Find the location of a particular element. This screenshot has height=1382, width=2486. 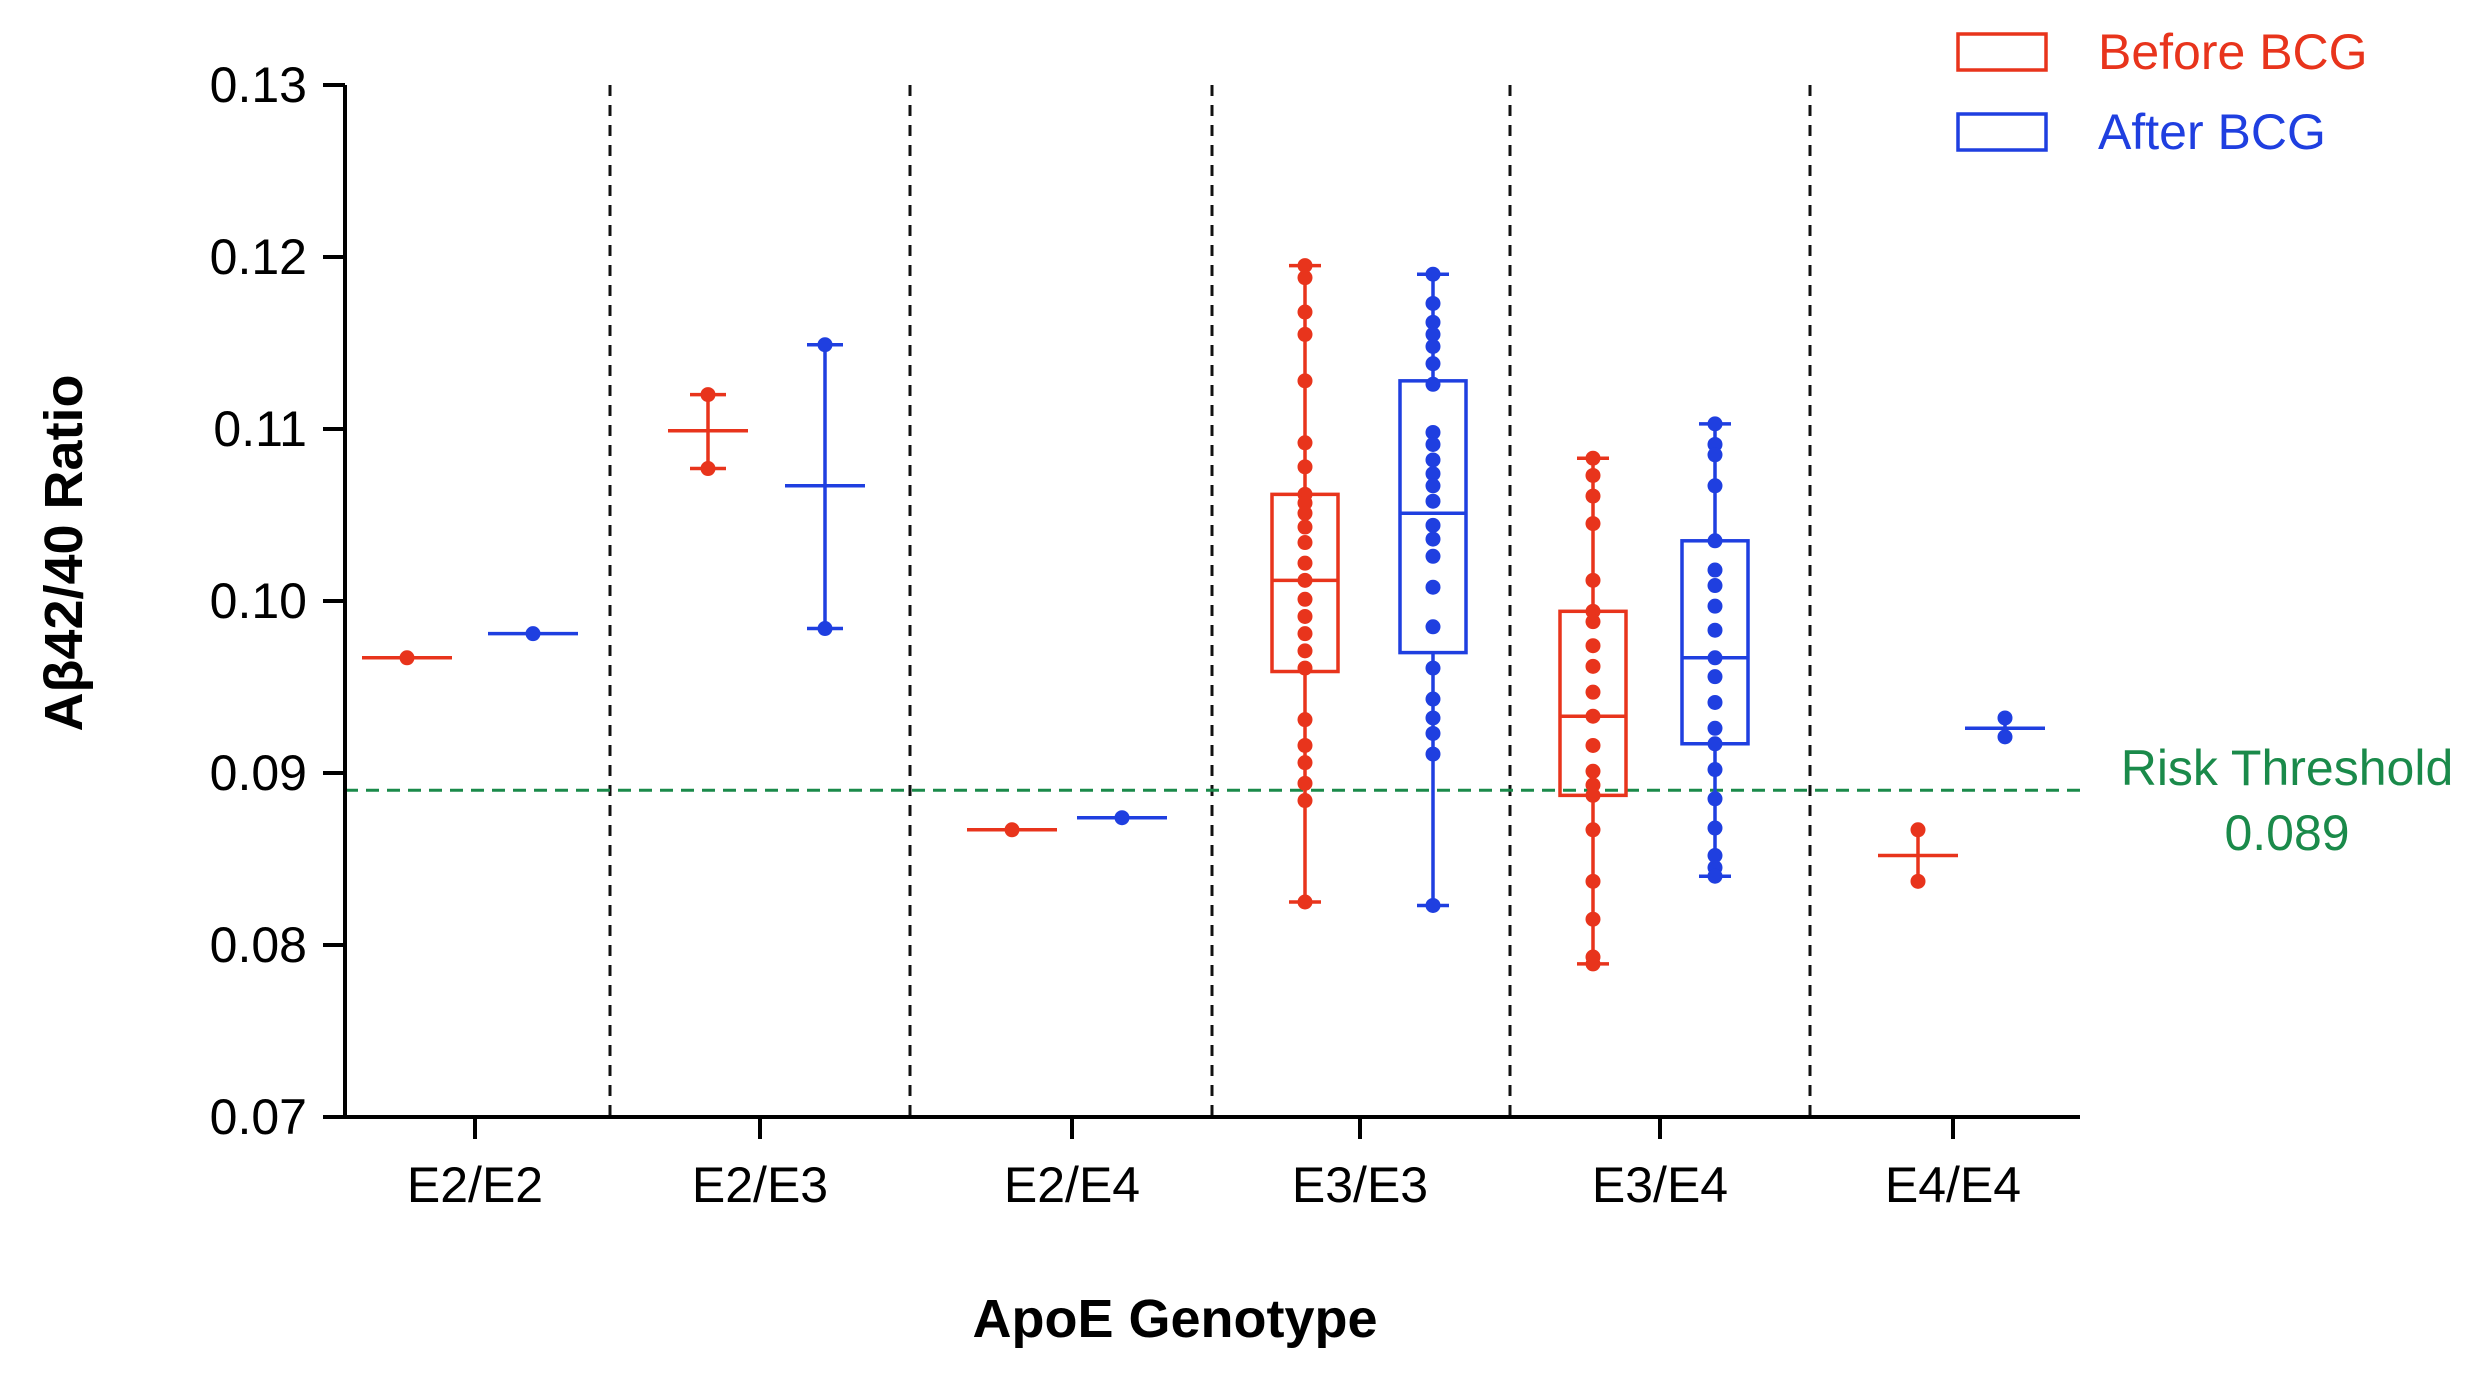

x-tick-label: E3/E3 is located at coordinates (1360, 1185).